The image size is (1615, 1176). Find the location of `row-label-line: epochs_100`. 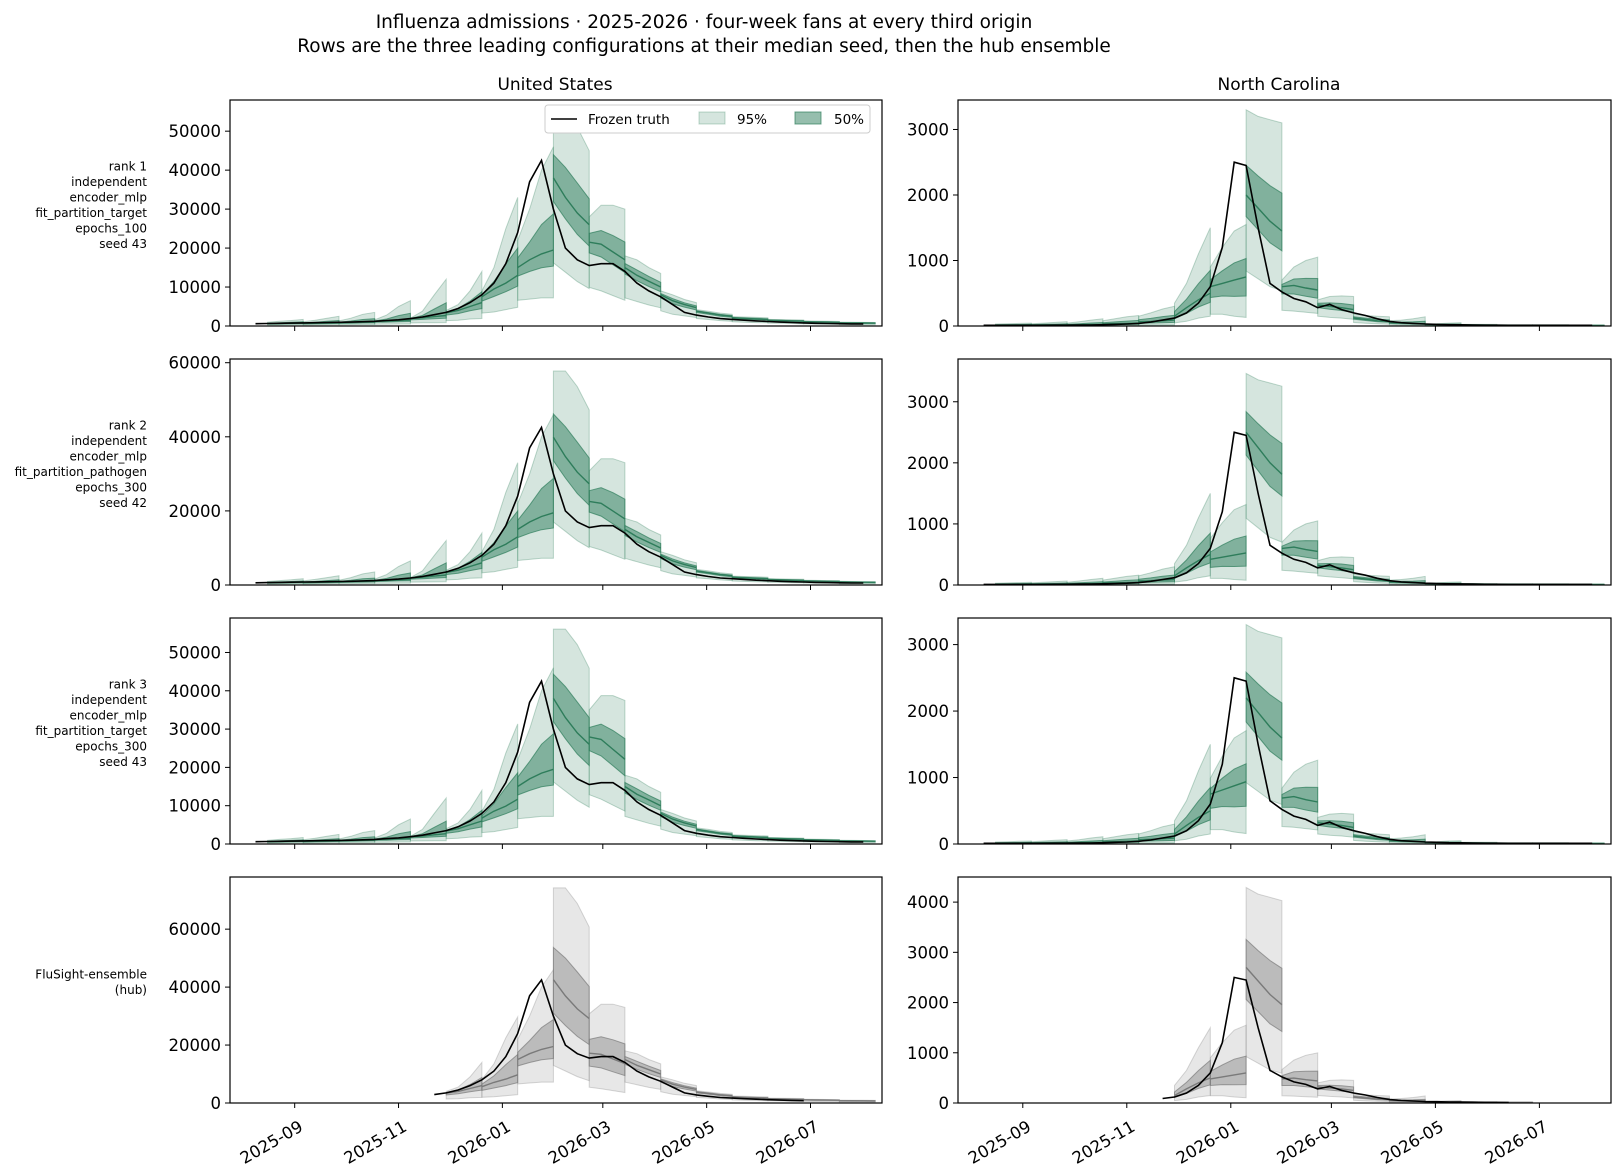

row-label-line: epochs_100 is located at coordinates (111, 228).